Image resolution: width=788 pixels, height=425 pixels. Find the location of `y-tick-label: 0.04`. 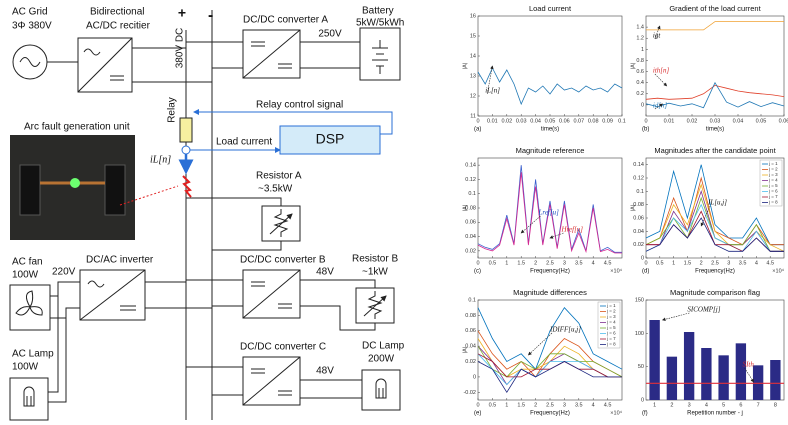

y-tick-label: 0.04 is located at coordinates (638, 232).